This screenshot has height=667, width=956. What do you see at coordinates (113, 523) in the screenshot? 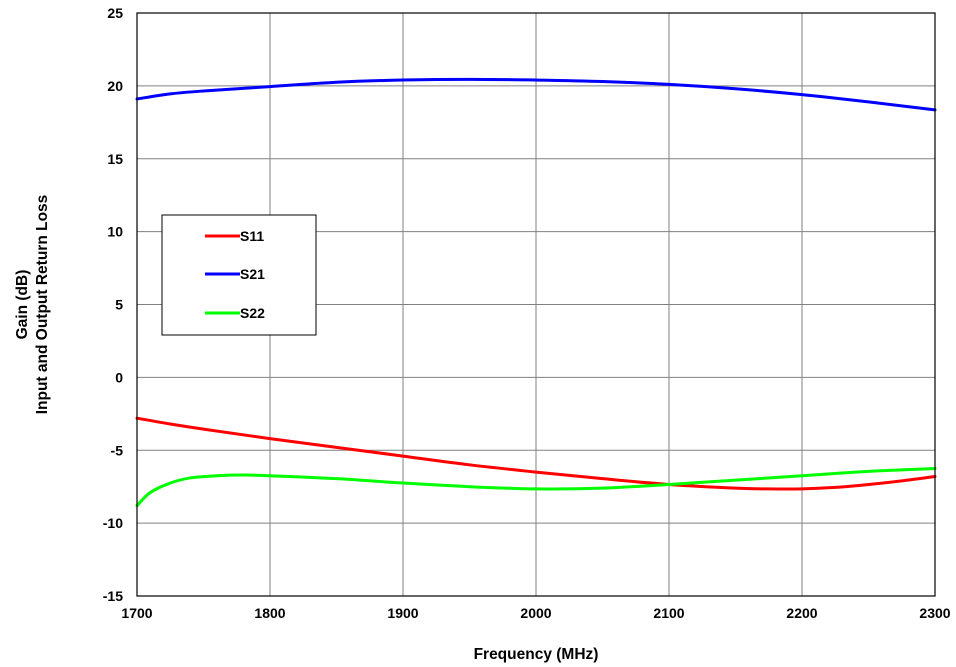
I see `y-tick-label--10: -10` at bounding box center [113, 523].